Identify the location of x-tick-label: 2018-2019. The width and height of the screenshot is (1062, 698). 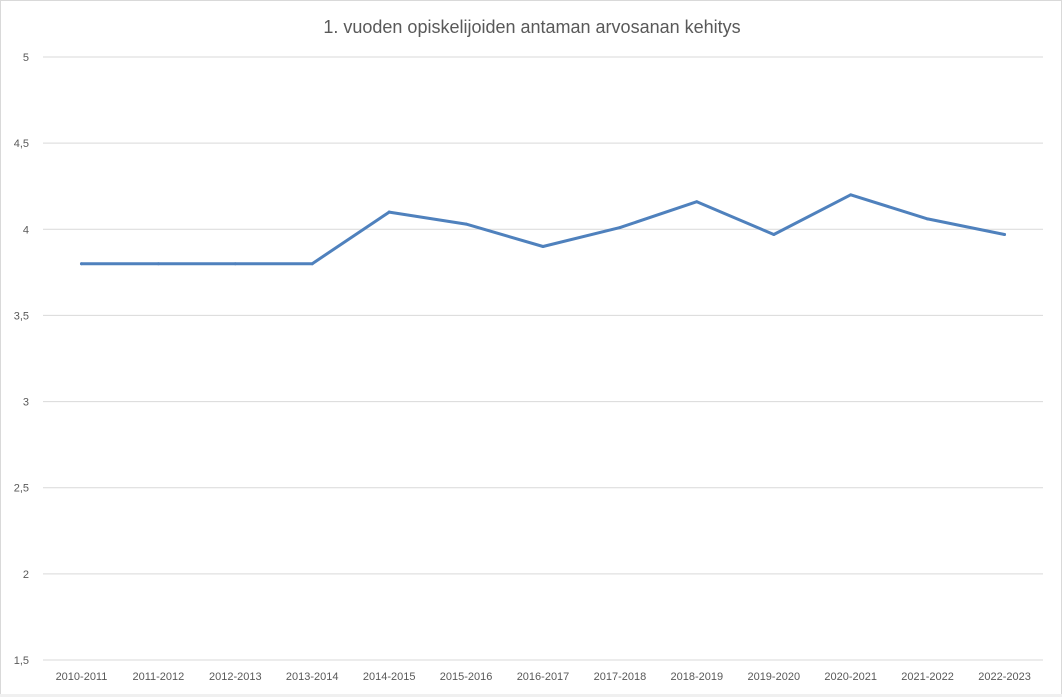
(697, 677).